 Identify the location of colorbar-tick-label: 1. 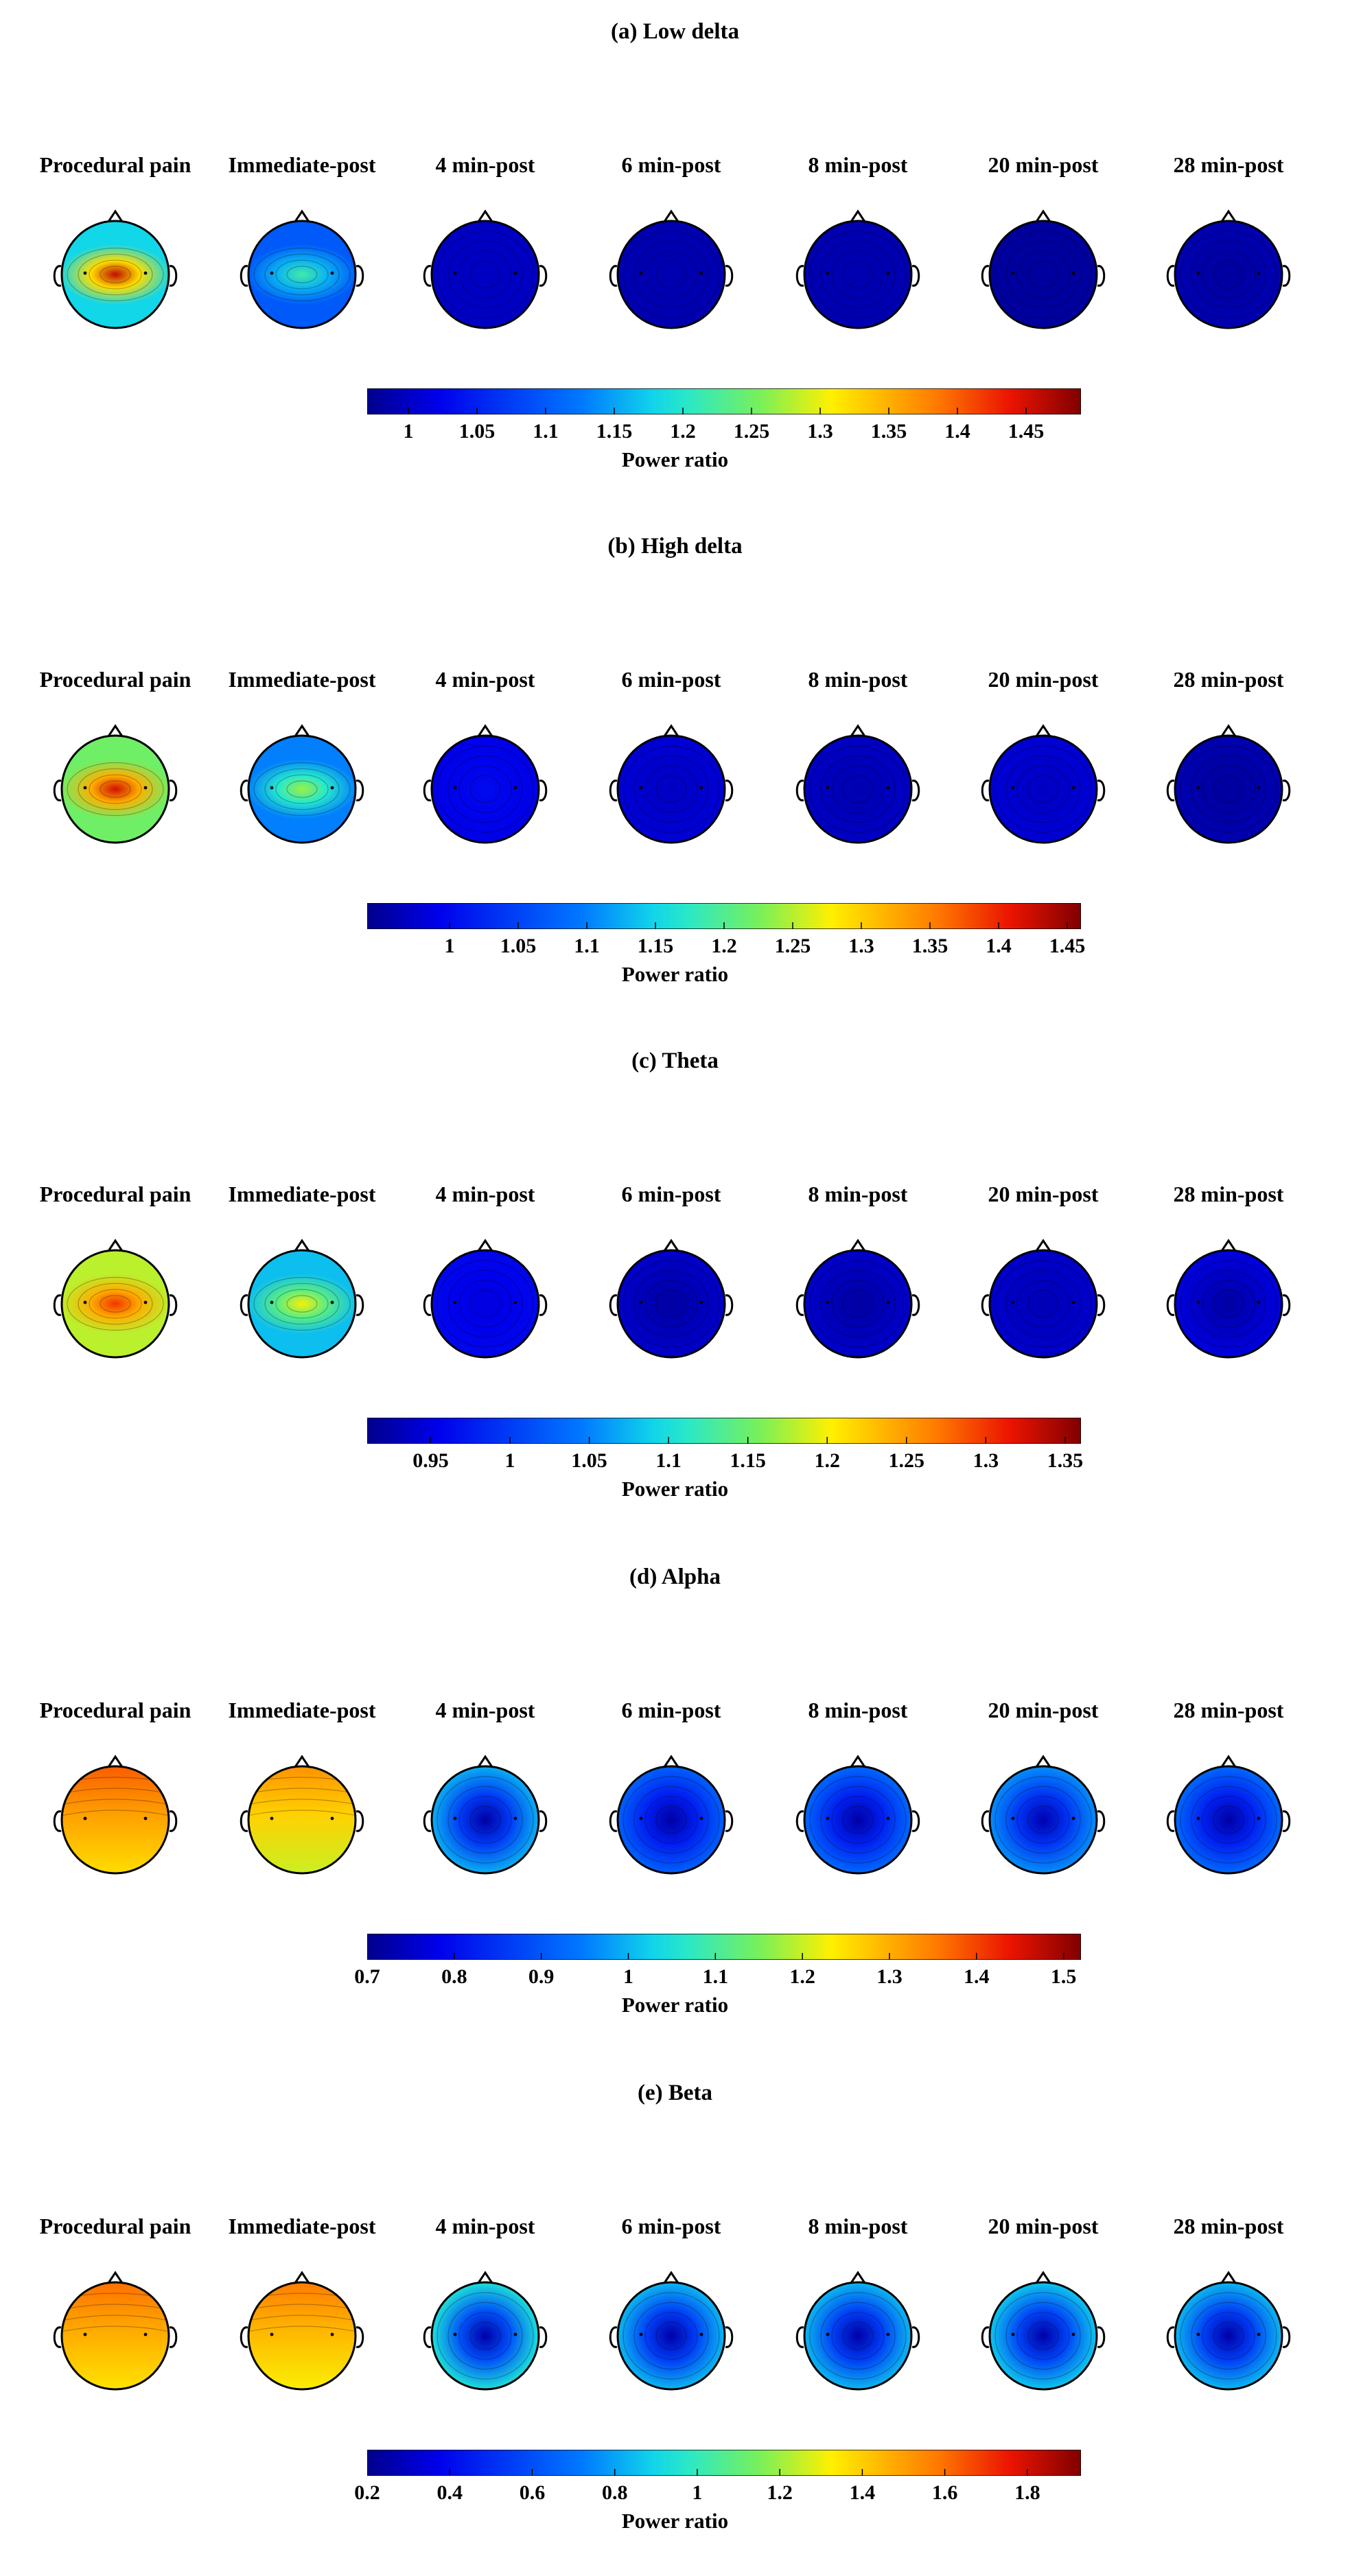
(408, 431).